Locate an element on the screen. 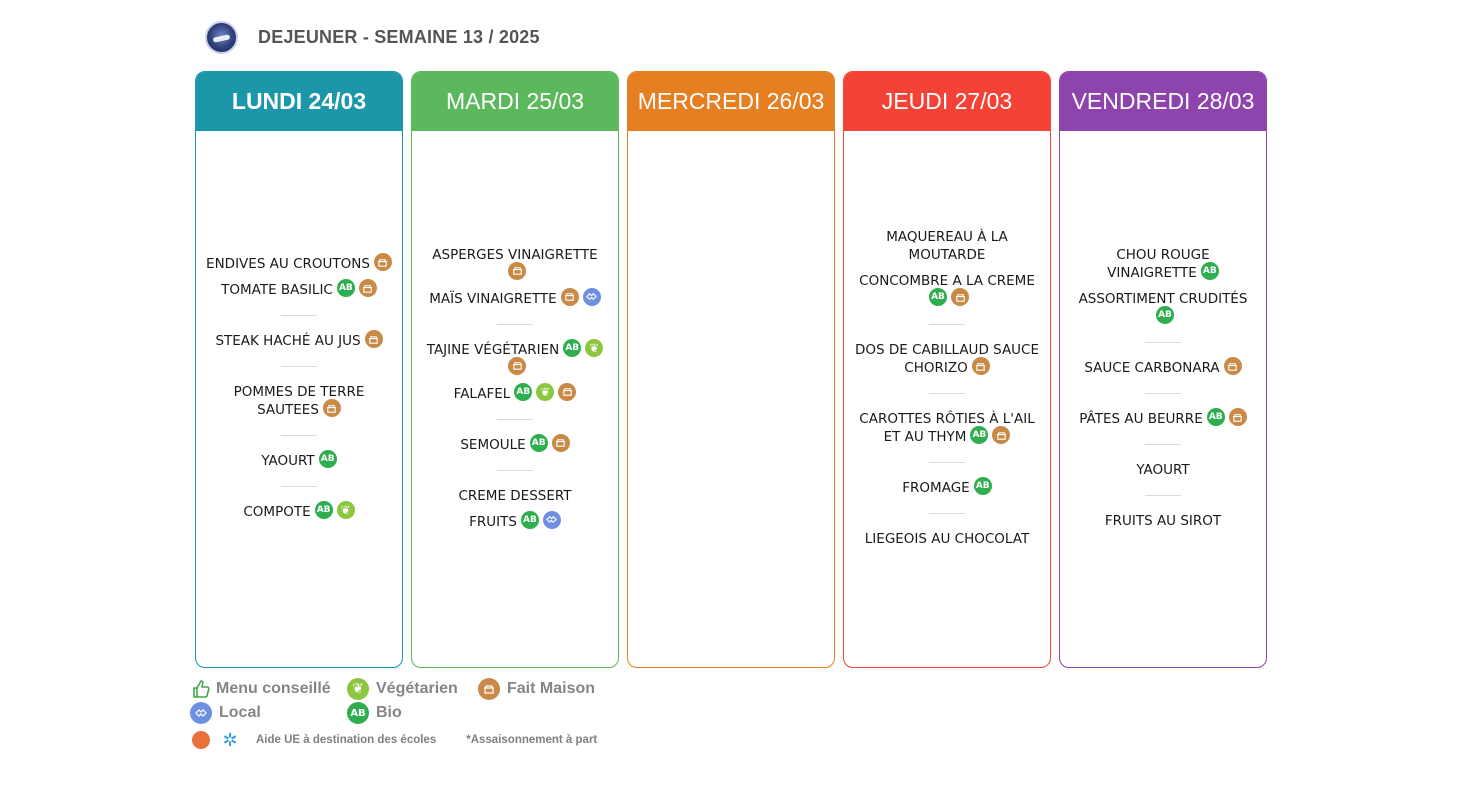  menu-item-name: ASPERGES VINAIGRETTE is located at coordinates (515, 254).